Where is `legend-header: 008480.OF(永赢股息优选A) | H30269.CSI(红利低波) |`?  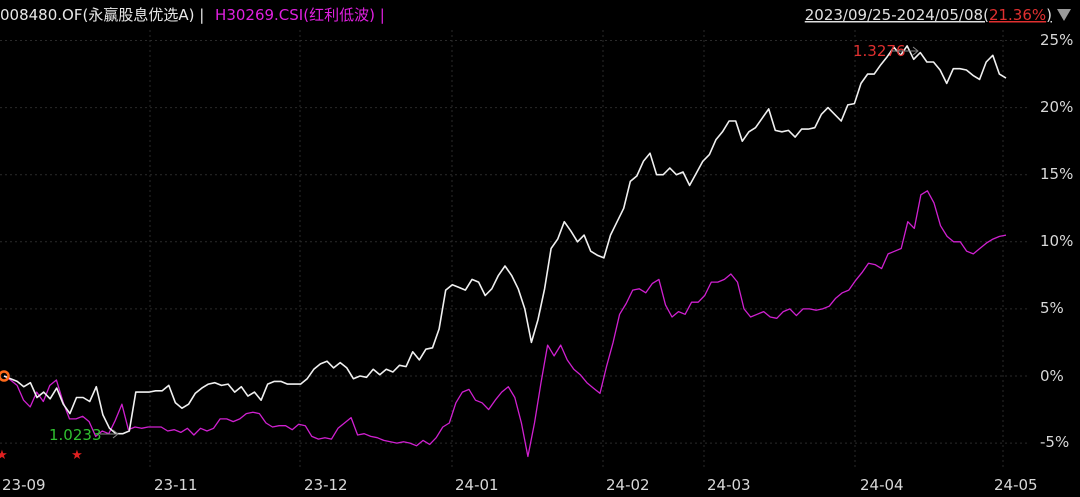 legend-header: 008480.OF(永赢股息优选A) | H30269.CSI(红利低波) | is located at coordinates (192, 15).